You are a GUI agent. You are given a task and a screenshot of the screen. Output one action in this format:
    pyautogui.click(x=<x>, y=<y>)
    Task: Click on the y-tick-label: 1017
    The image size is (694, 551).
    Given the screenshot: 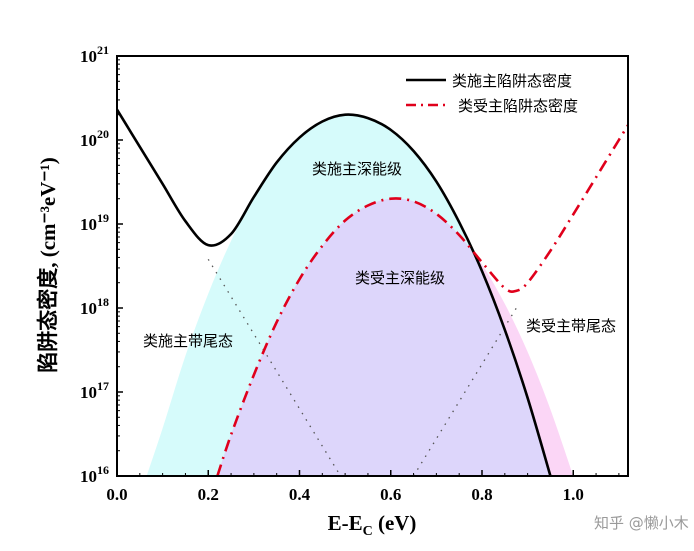 What is the action you would take?
    pyautogui.click(x=94, y=390)
    